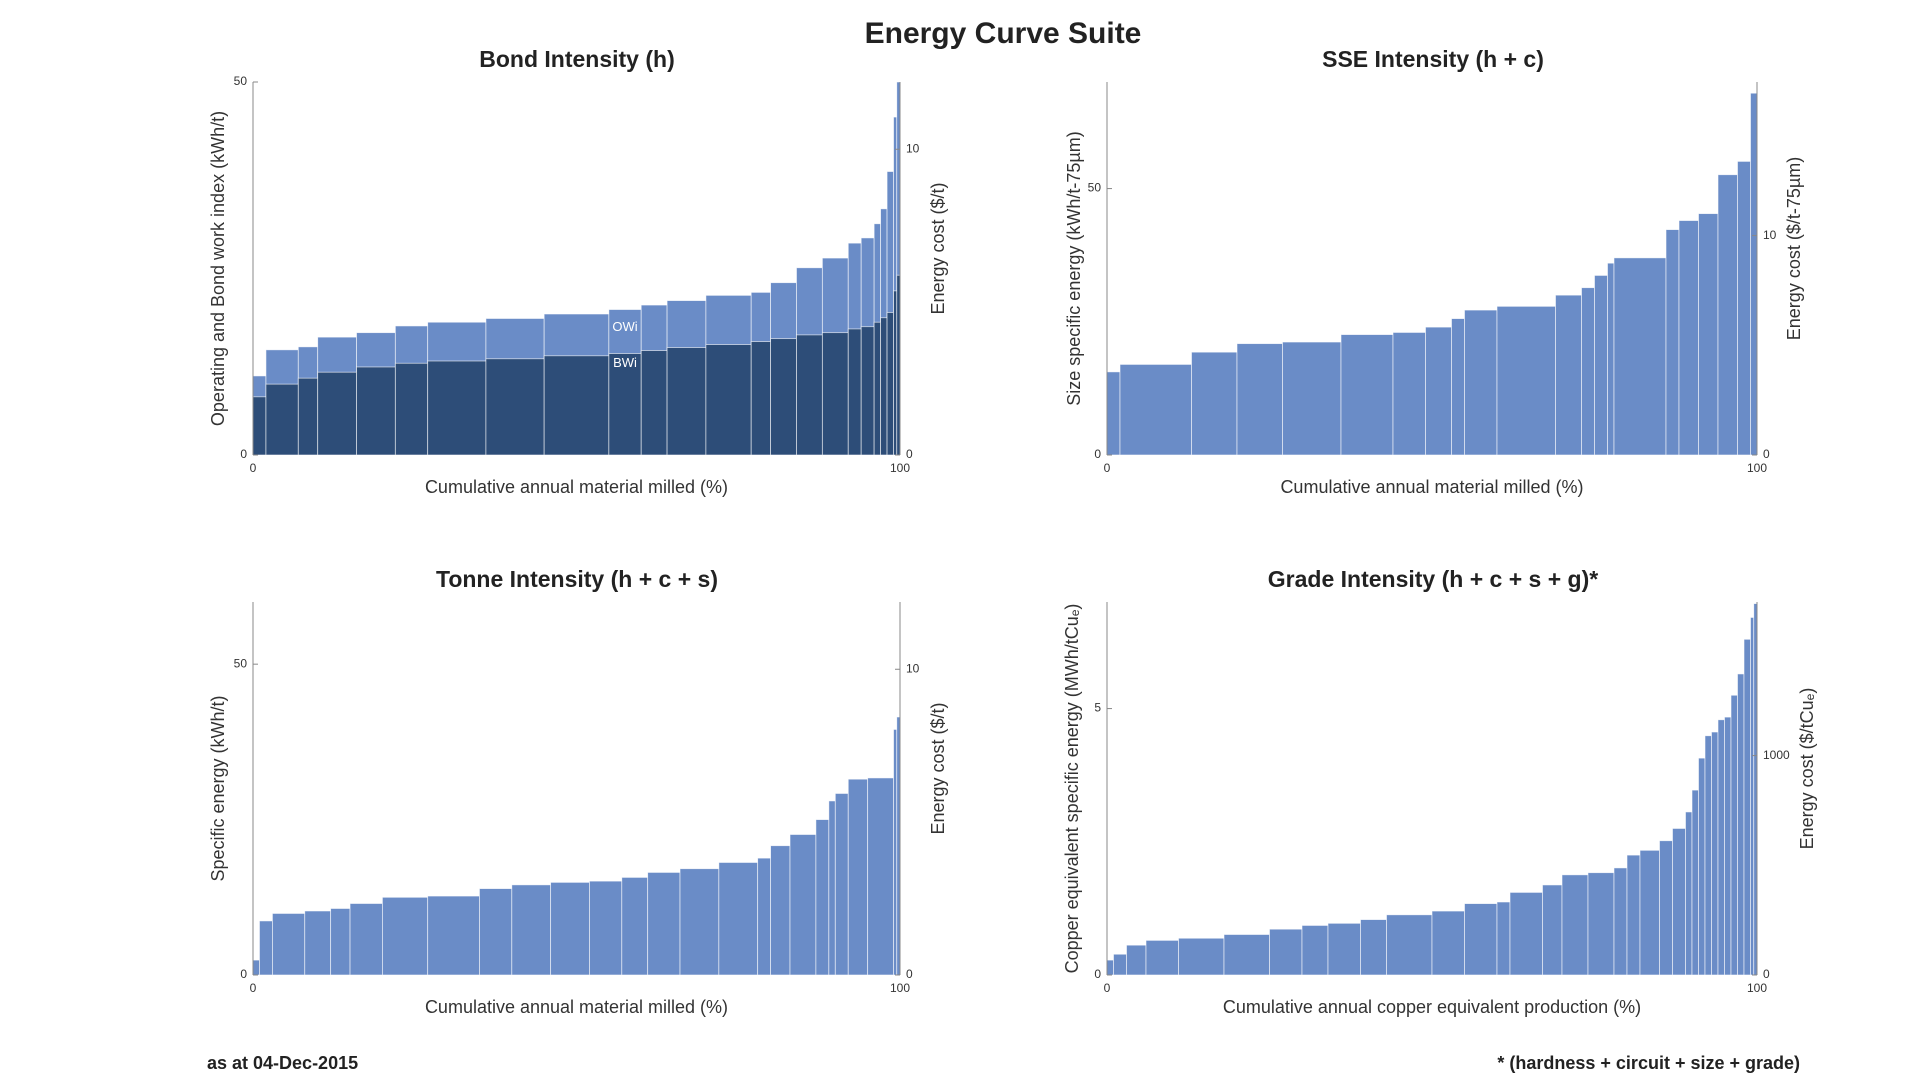 The width and height of the screenshot is (1920, 1089). Describe the element at coordinates (625, 362) in the screenshot. I see `series-label: BWi` at that location.